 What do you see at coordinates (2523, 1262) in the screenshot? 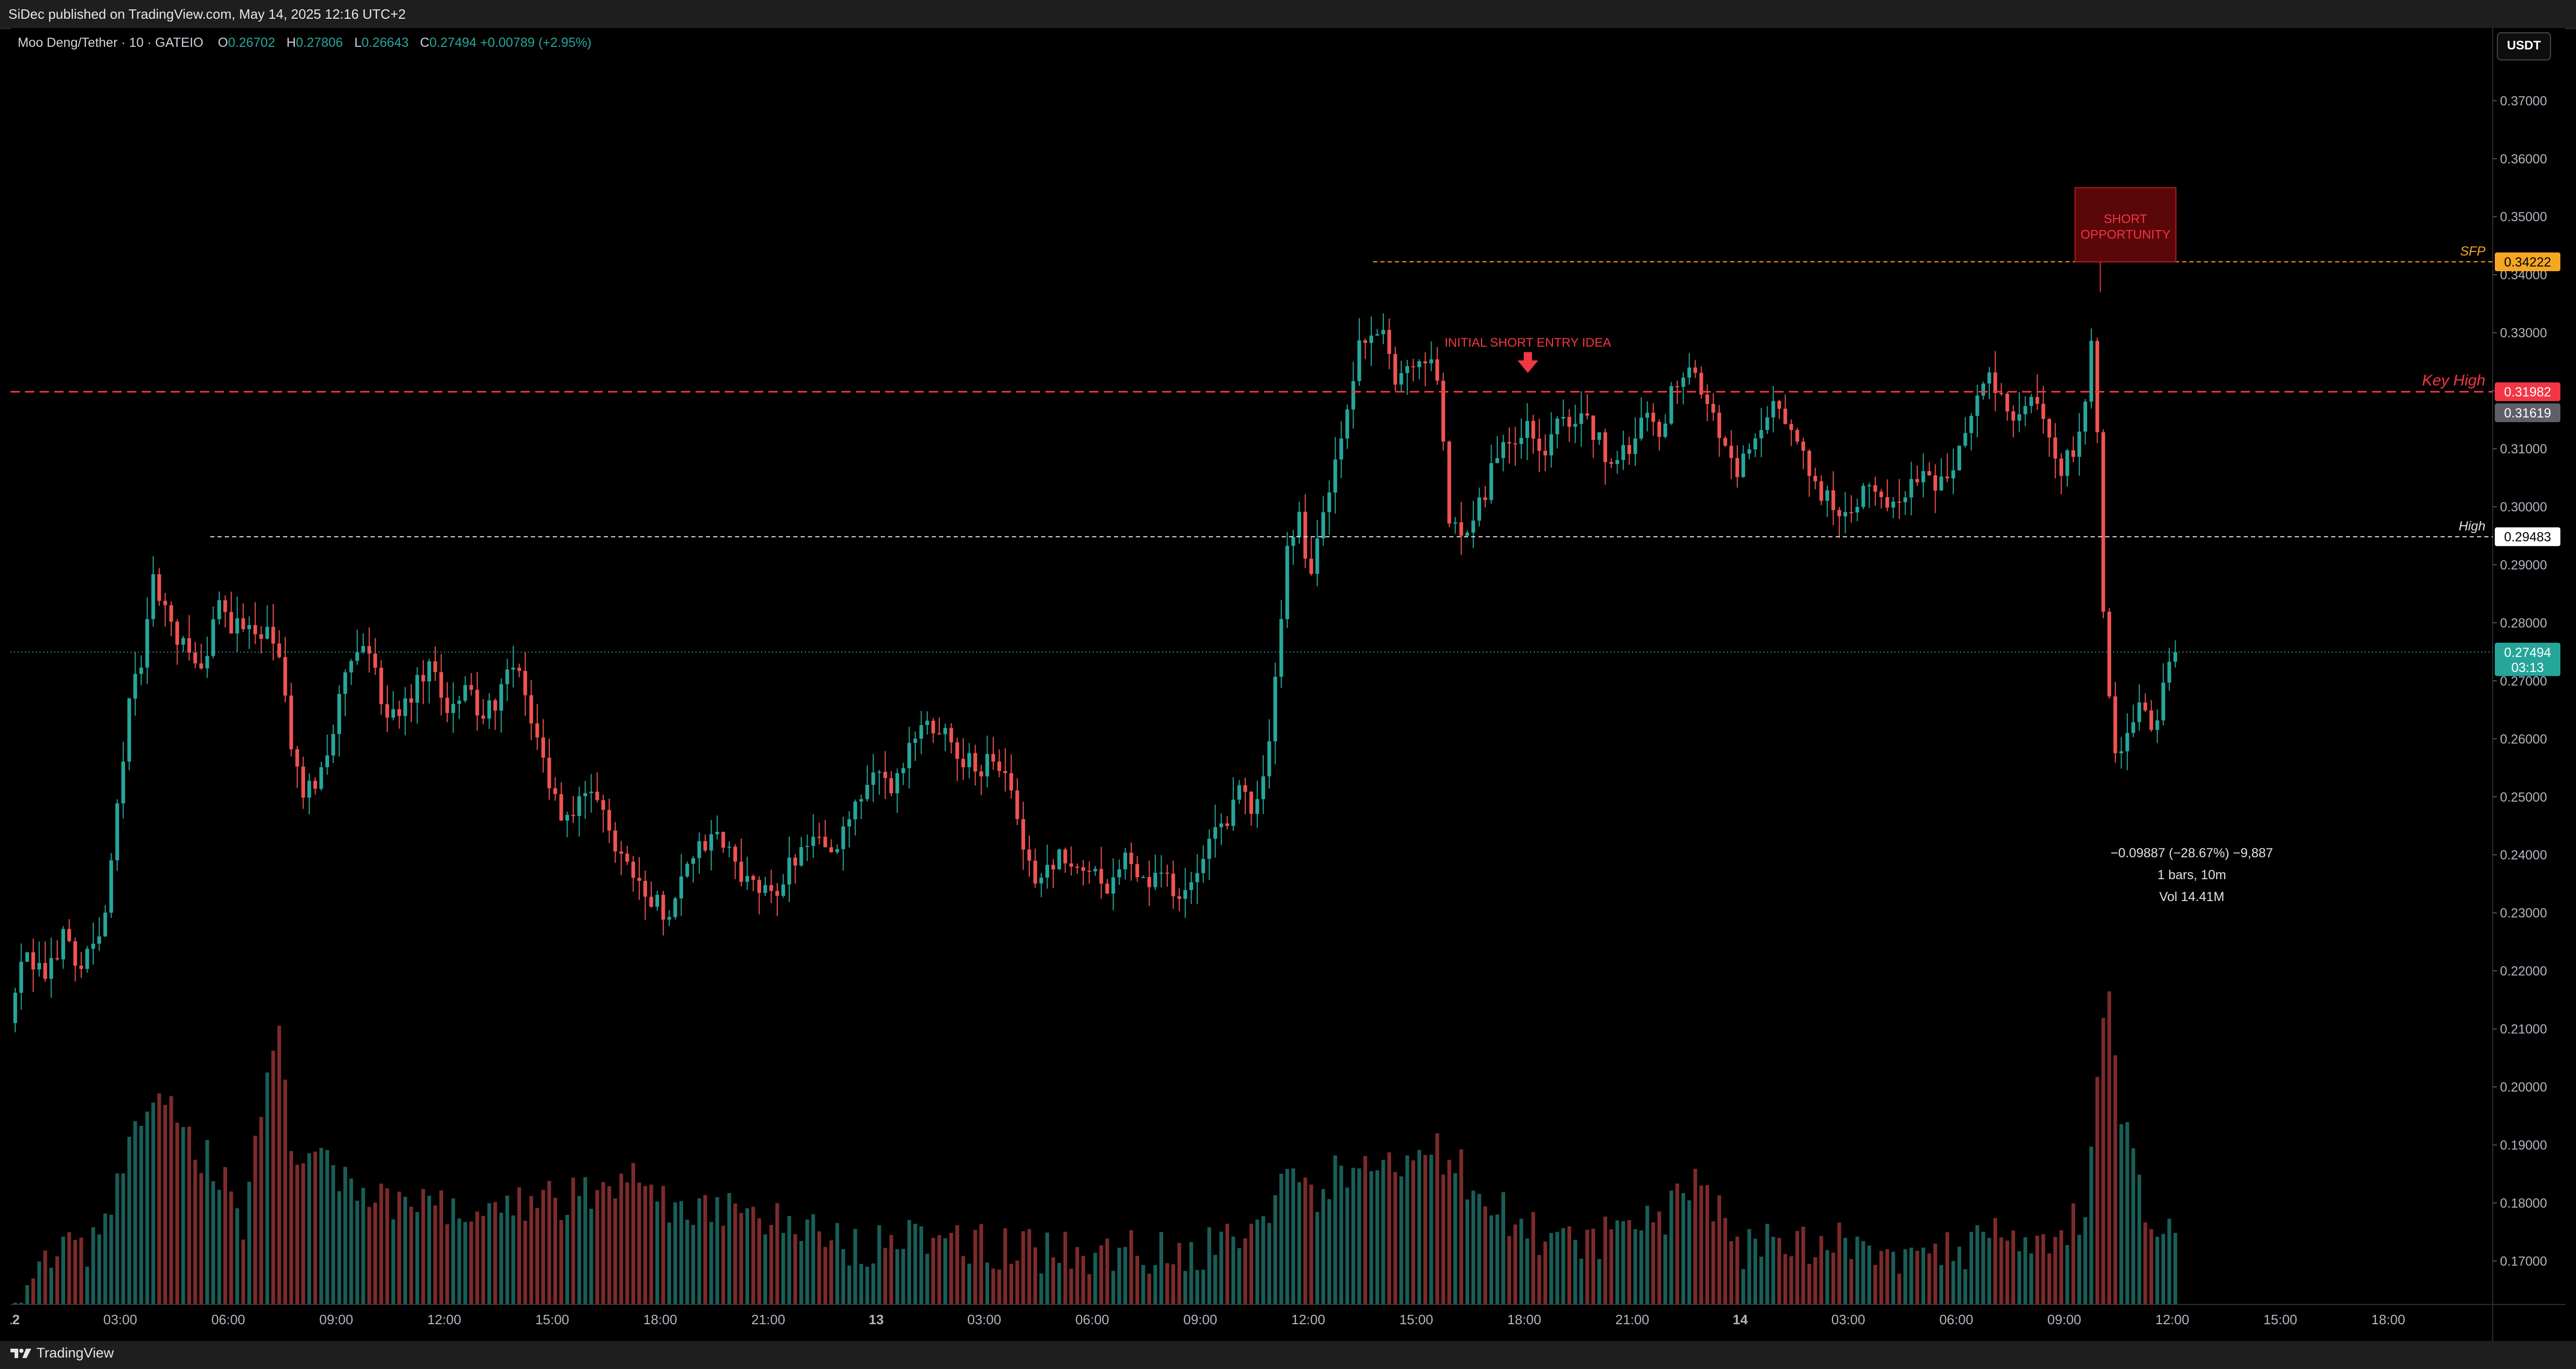
I see `y-tick-label: 0.17000` at bounding box center [2523, 1262].